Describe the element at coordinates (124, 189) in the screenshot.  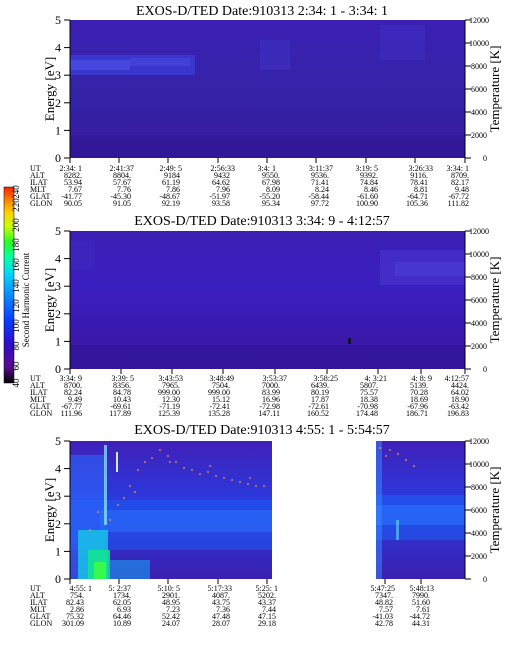
I see `table-cell: 7.76` at that location.